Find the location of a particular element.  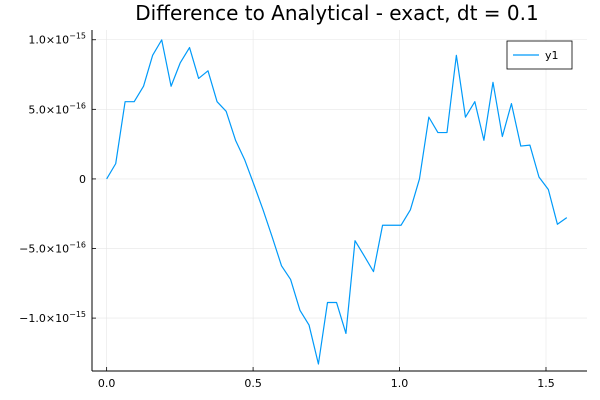

x-tick-label: 1.0 is located at coordinates (400, 383).